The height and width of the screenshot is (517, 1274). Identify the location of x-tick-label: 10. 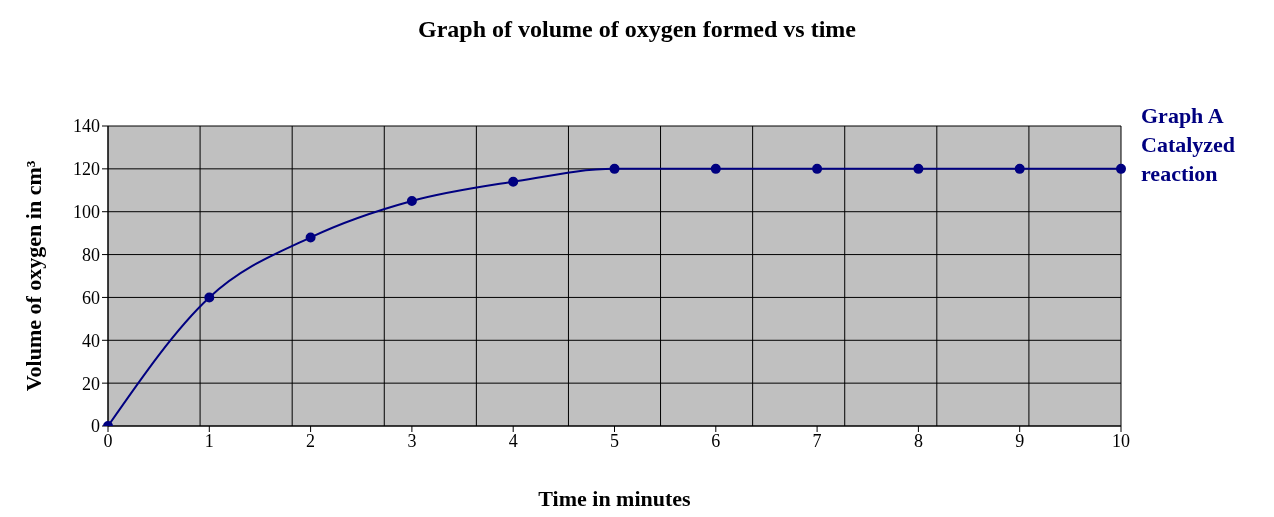
(1121, 440).